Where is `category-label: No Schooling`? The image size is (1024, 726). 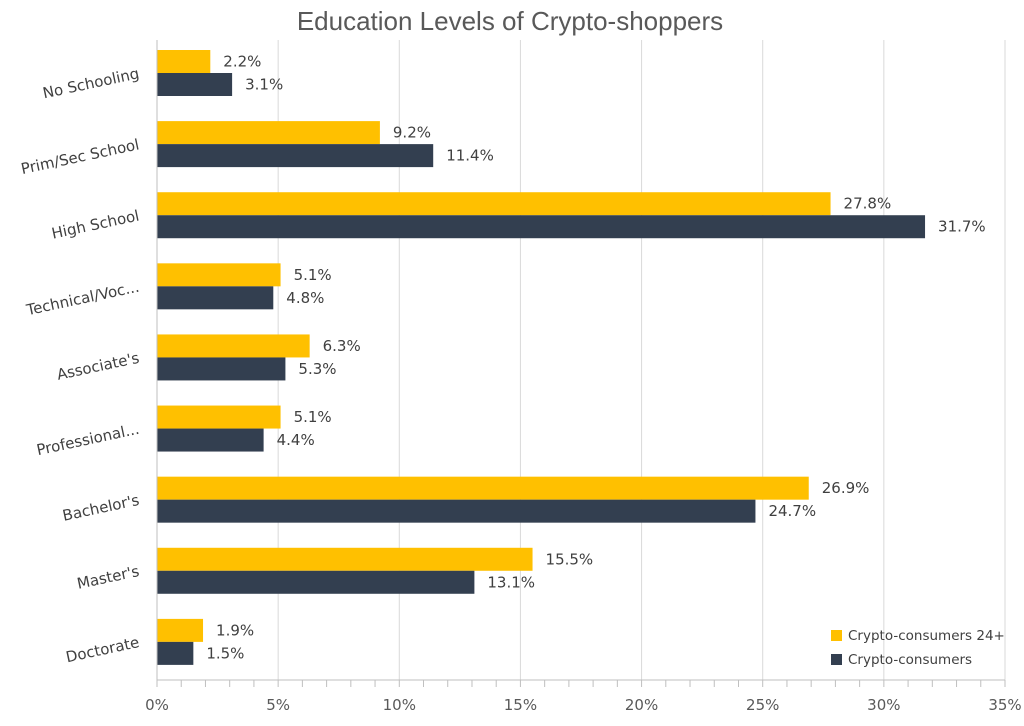 category-label: No Schooling is located at coordinates (91, 83).